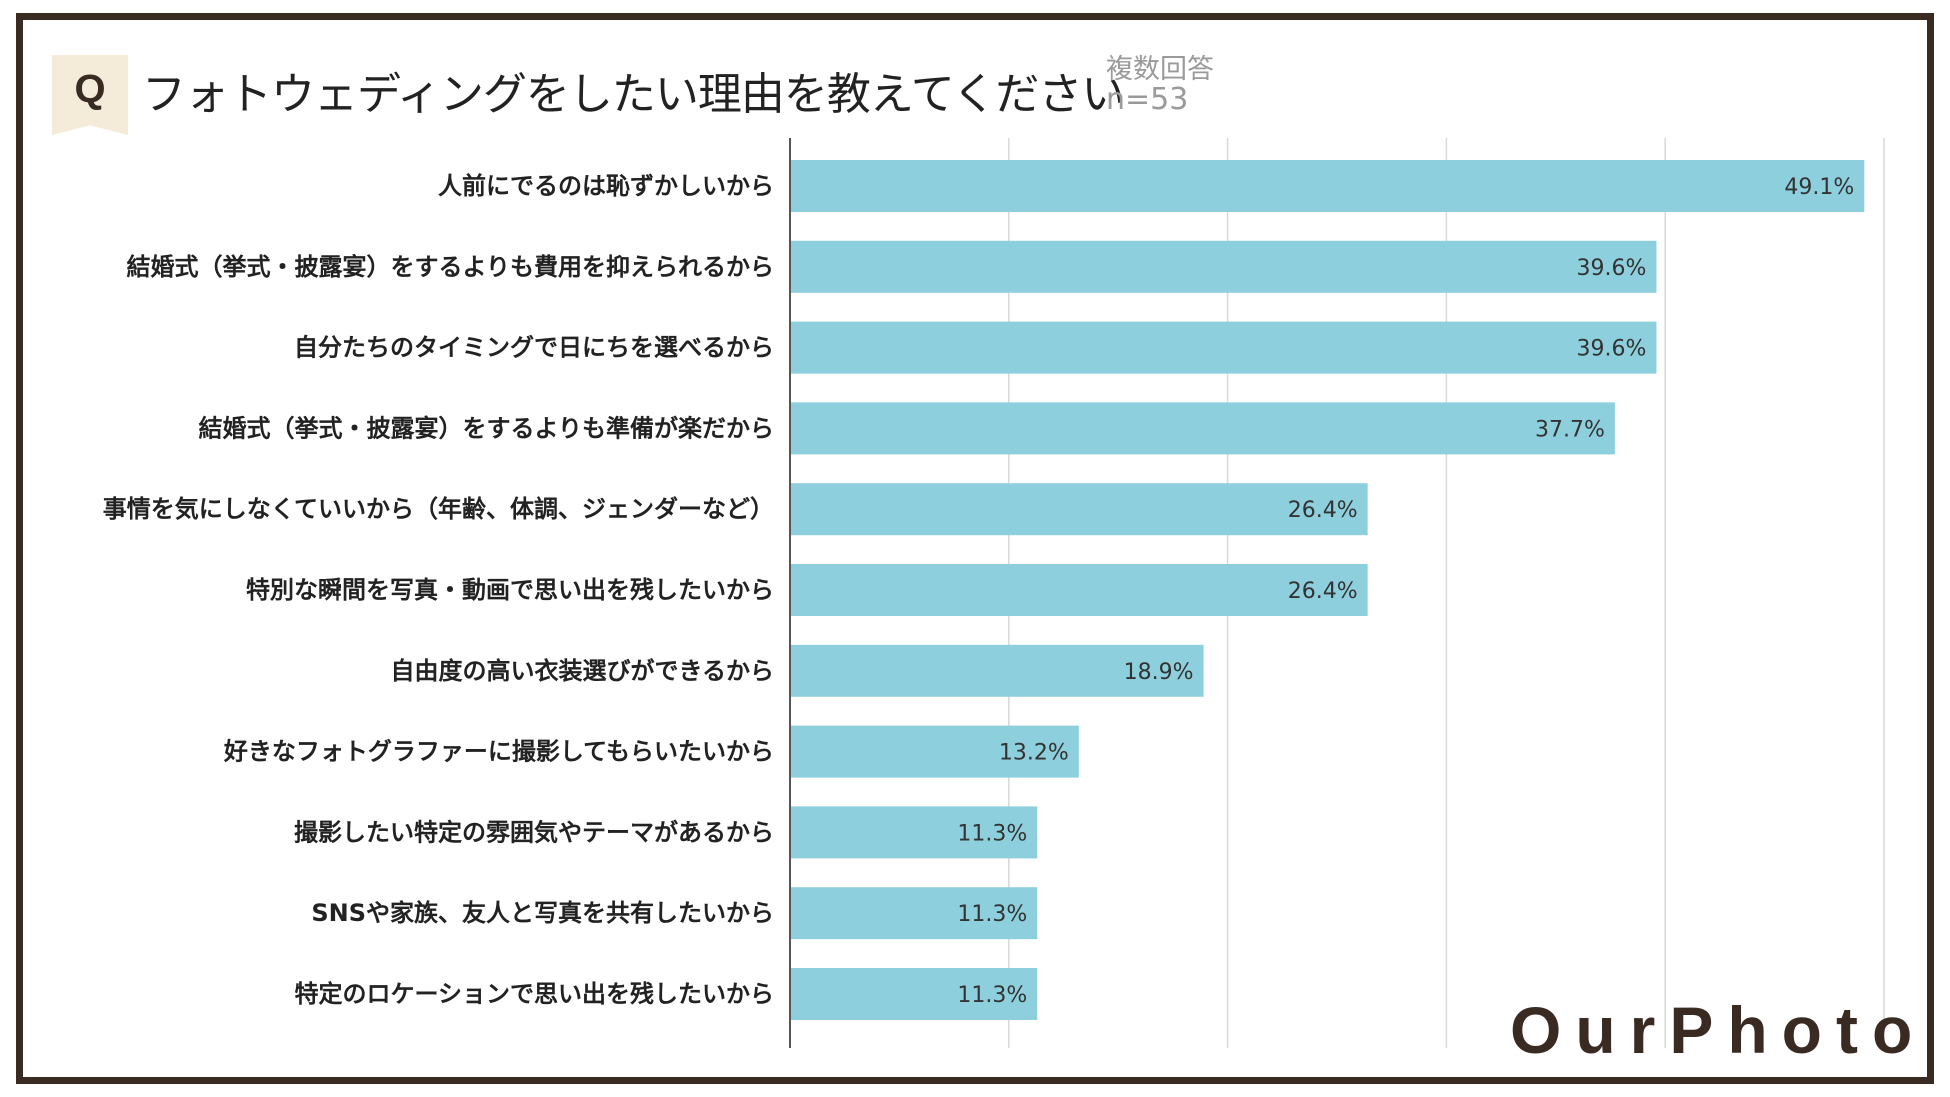 This screenshot has width=1950, height=1097. I want to click on bar-value-label: 18.9%, so click(1159, 672).